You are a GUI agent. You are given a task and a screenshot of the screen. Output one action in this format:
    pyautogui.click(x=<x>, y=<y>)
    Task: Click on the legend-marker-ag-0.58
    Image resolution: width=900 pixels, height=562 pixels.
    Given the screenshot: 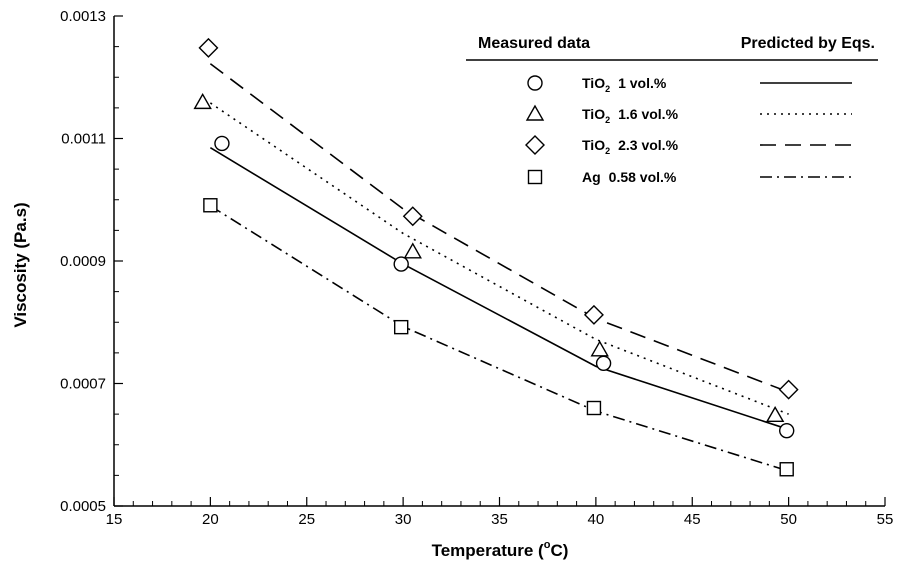 What is the action you would take?
    pyautogui.click(x=535, y=177)
    